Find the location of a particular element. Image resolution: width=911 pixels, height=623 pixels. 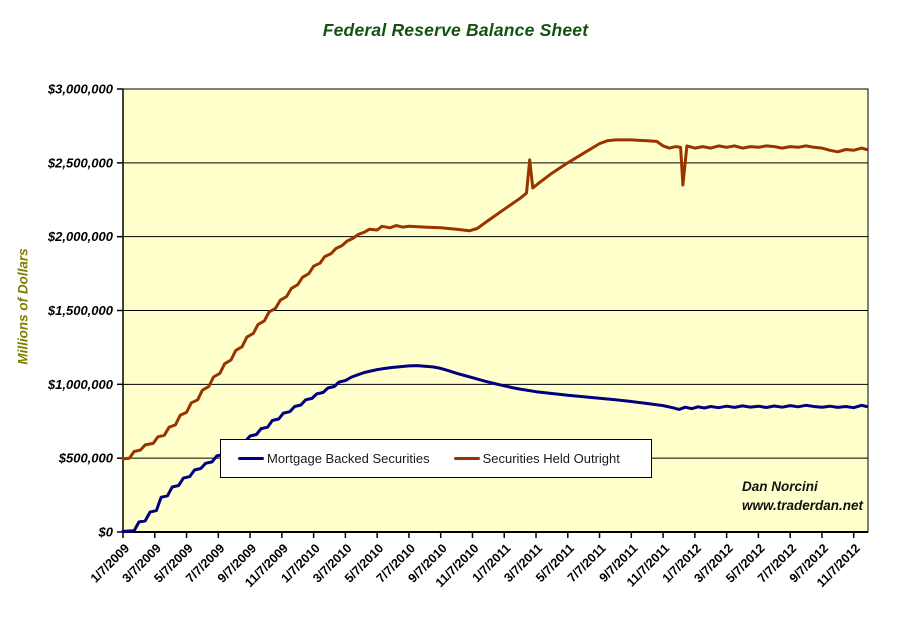

legend-item-mortgage-backed-securities: Mortgage Backed Securities is located at coordinates (334, 458).